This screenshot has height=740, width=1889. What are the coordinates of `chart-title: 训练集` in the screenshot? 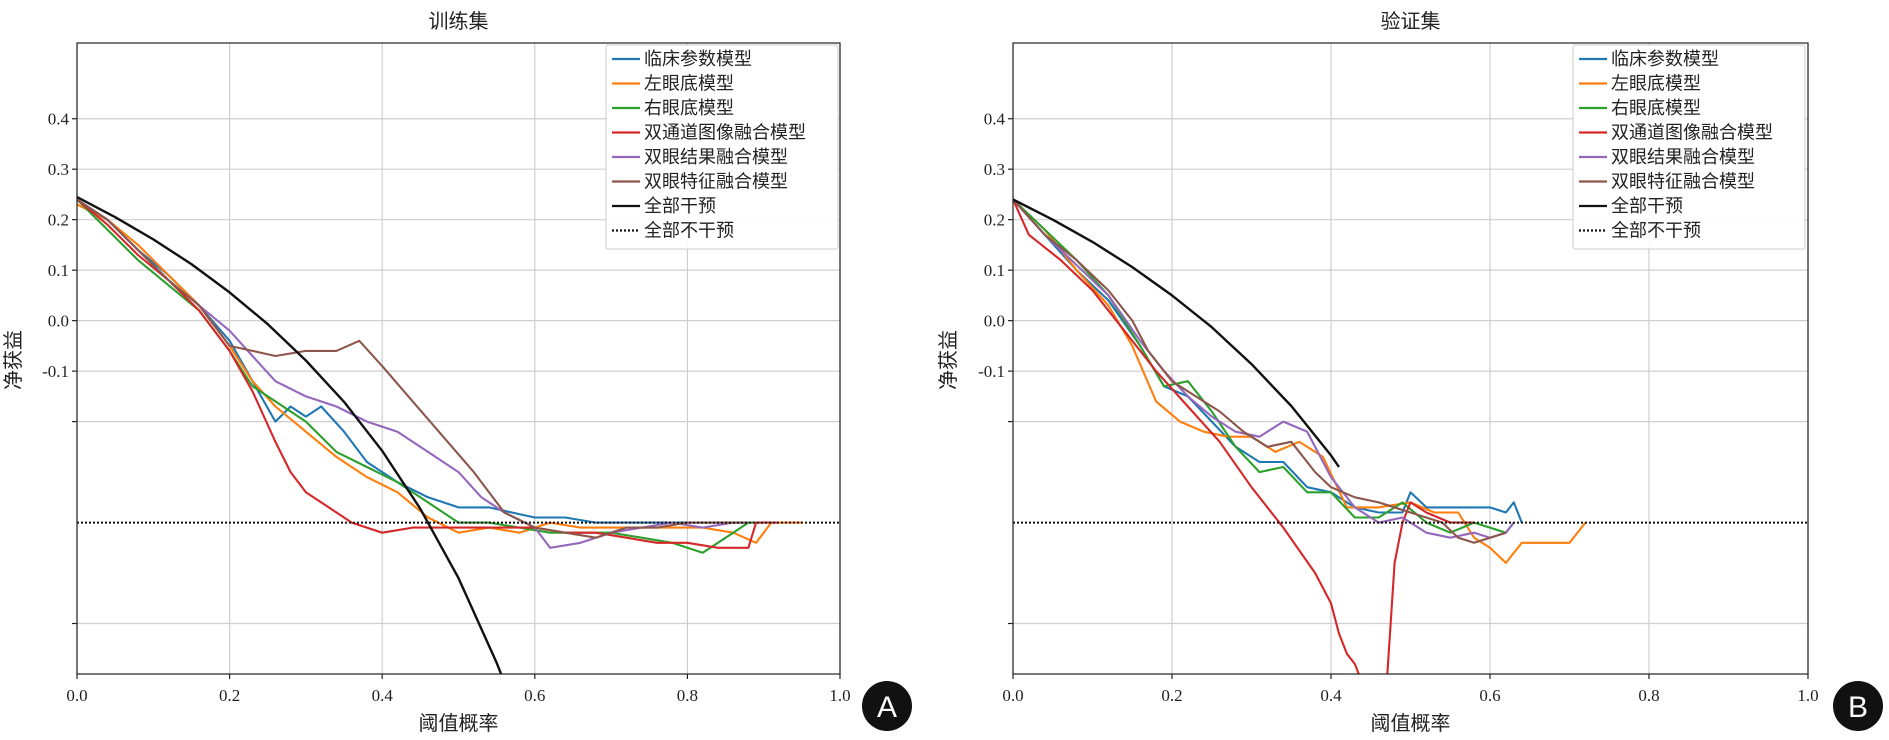 It's located at (459, 21).